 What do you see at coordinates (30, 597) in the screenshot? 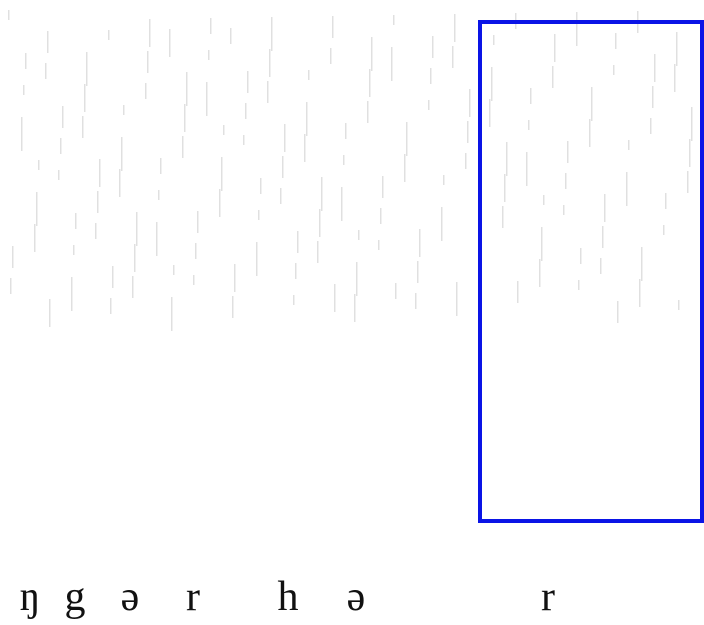
I see `phoneme-label: ŋ` at bounding box center [30, 597].